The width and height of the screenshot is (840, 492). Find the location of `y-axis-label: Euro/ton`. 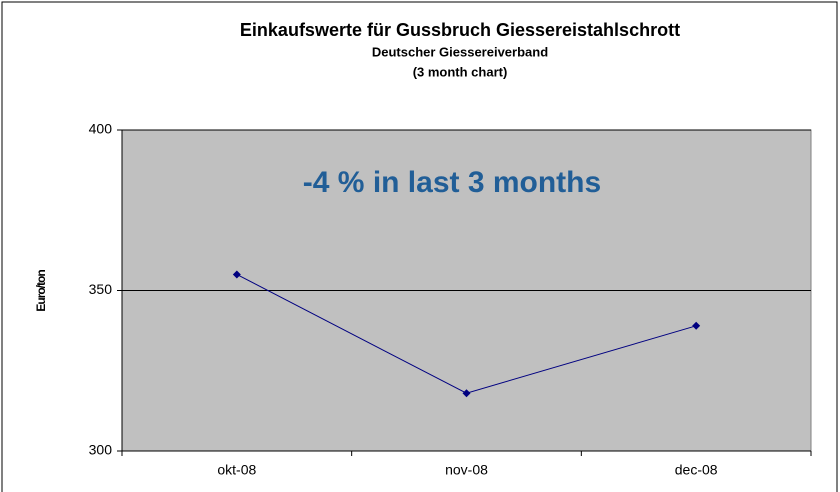

y-axis-label: Euro/ton is located at coordinates (41, 291).